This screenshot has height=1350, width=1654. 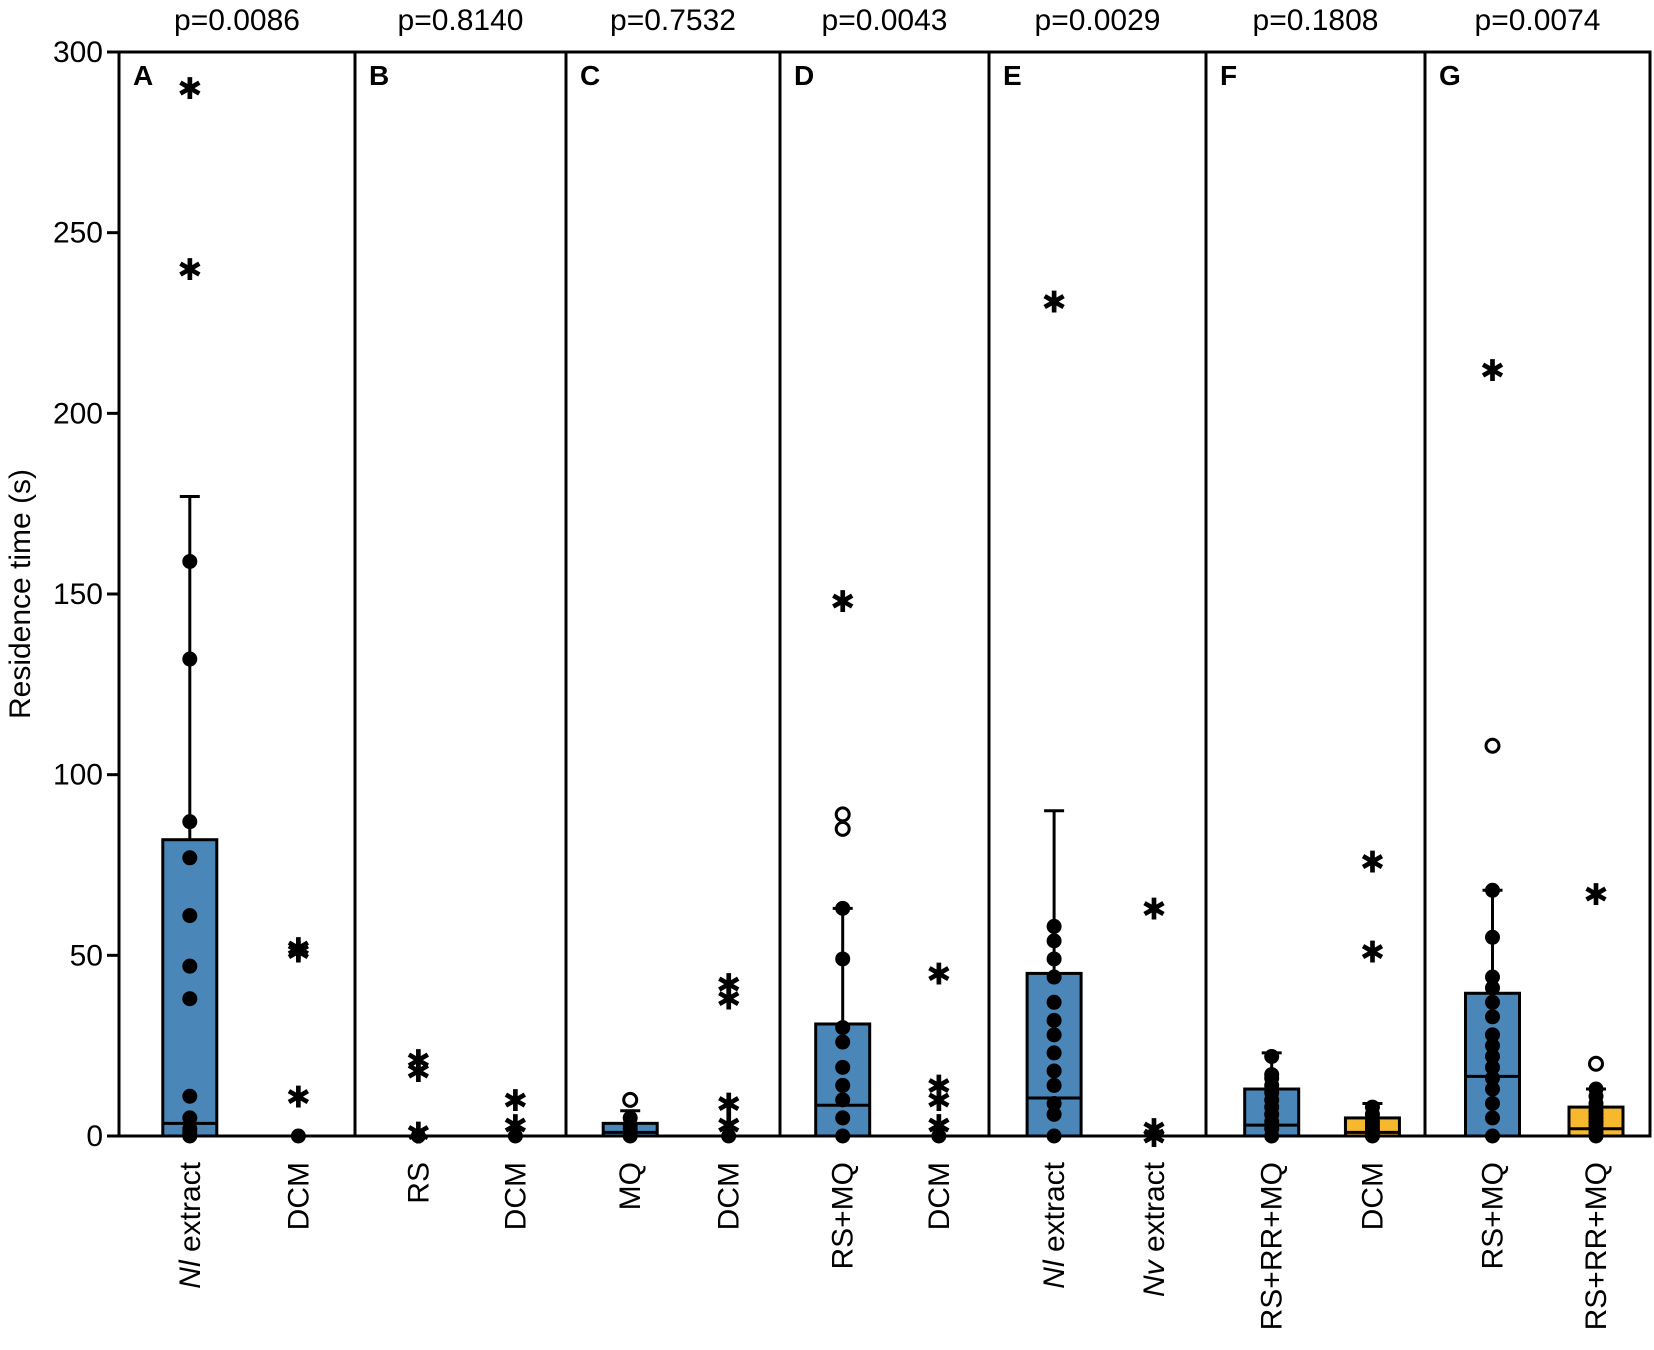 What do you see at coordinates (78, 52) in the screenshot?
I see `y-tick-label: 300` at bounding box center [78, 52].